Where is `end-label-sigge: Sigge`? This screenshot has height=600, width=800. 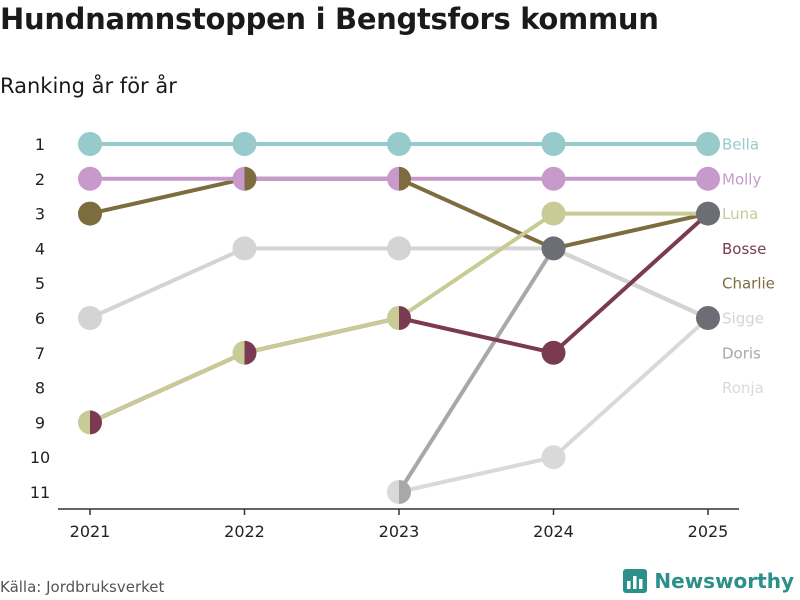
end-label-sigge: Sigge is located at coordinates (743, 319).